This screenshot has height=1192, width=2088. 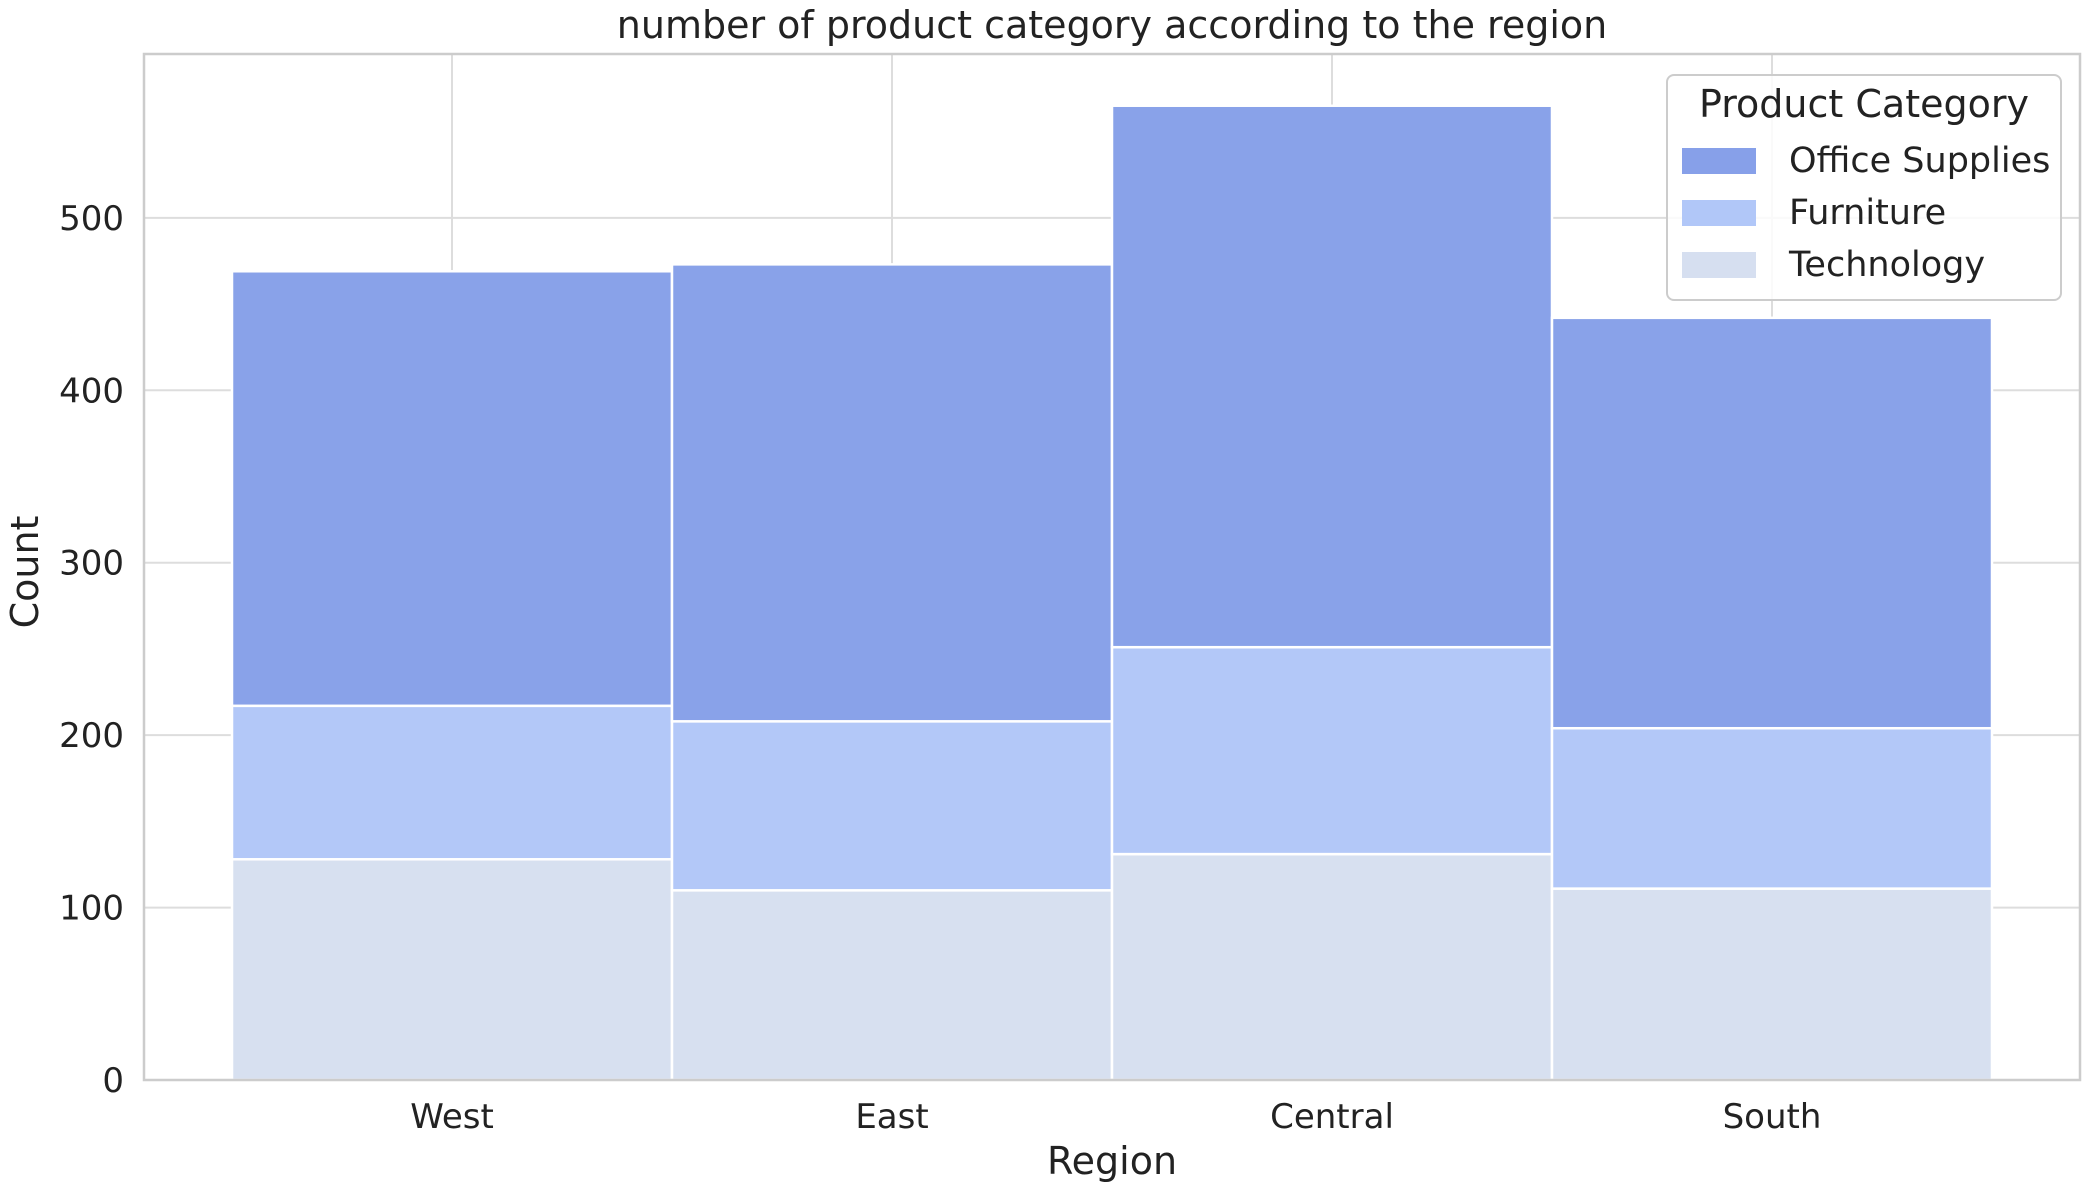 What do you see at coordinates (452, 1117) in the screenshot?
I see `x-tick-label: West` at bounding box center [452, 1117].